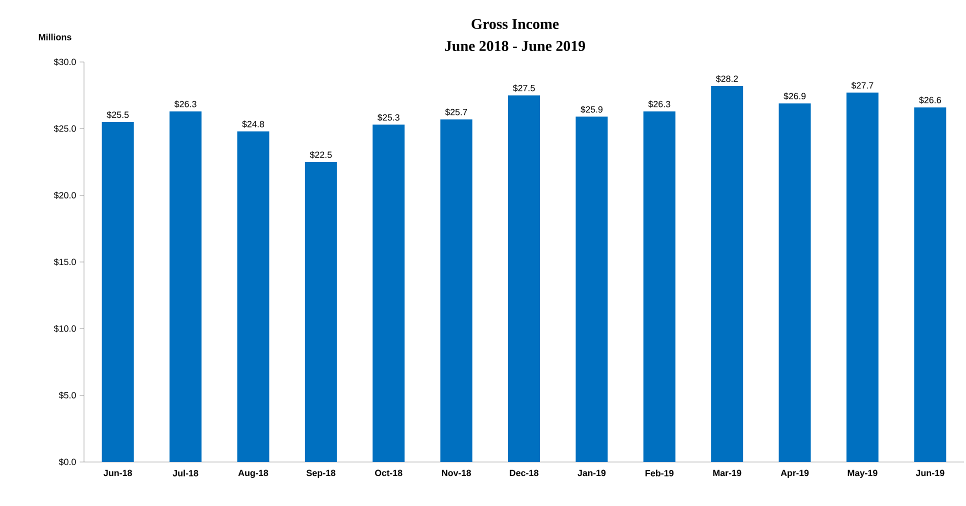 The height and width of the screenshot is (506, 966). I want to click on data-label: $27.5, so click(523, 88).